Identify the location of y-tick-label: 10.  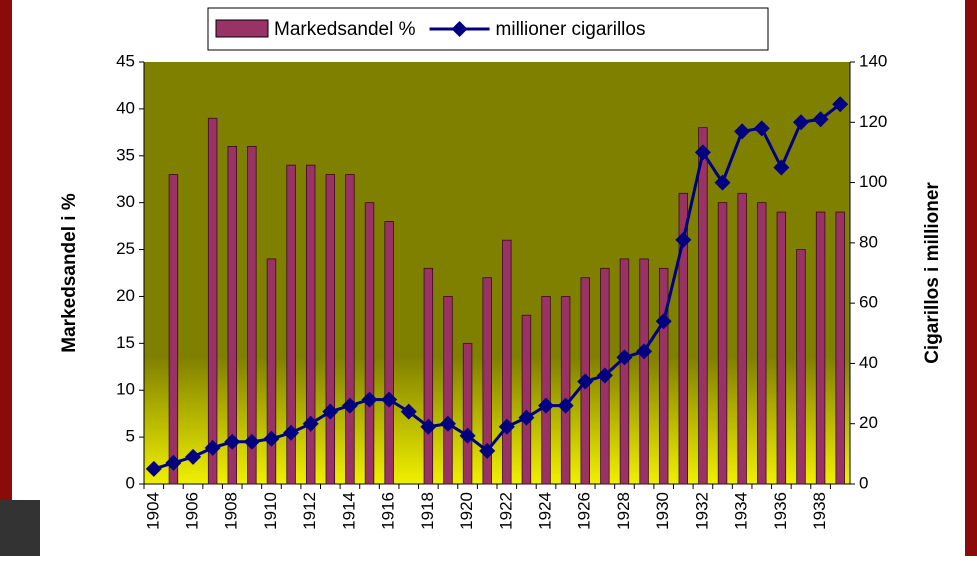
(125, 389).